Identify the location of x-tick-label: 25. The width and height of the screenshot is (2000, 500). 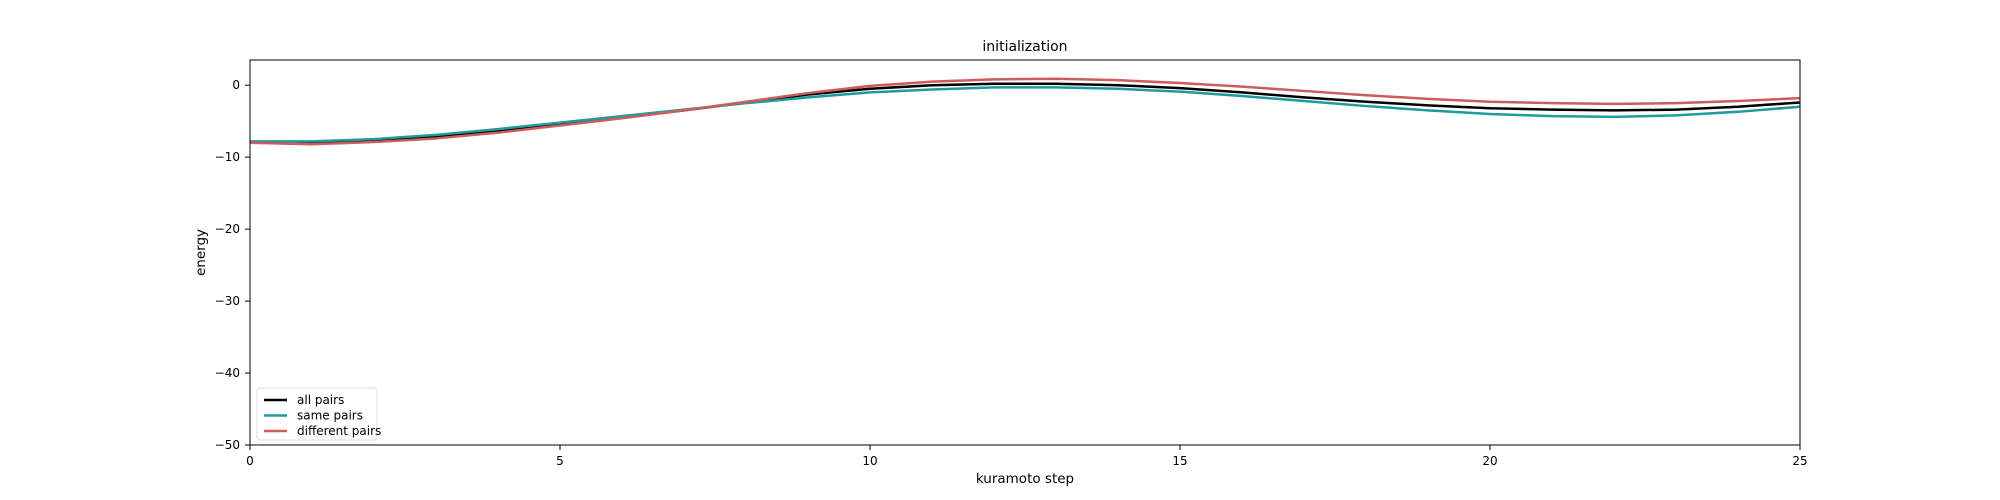
(1799, 461).